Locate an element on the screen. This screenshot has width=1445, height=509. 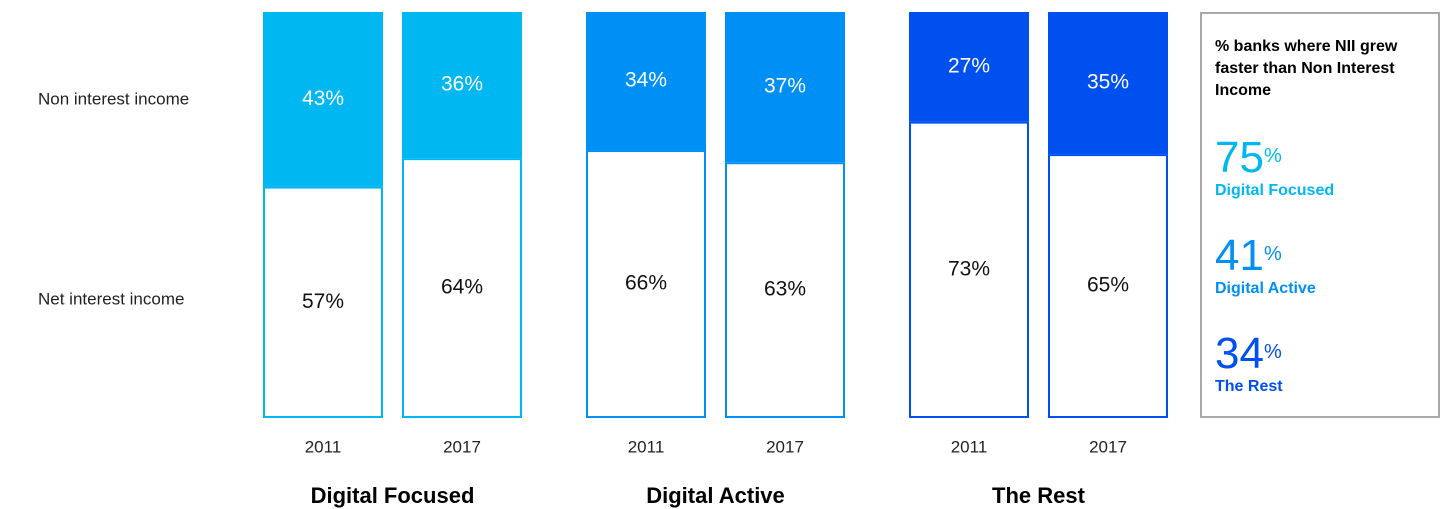
panel-value: 75 is located at coordinates (1239, 157).